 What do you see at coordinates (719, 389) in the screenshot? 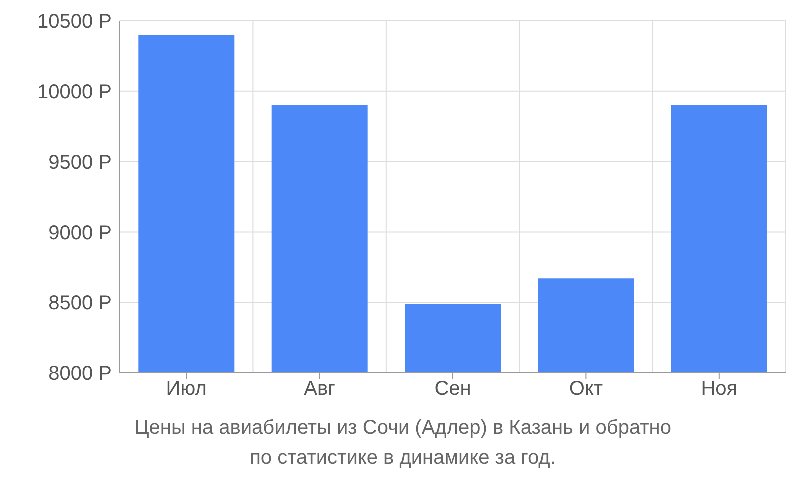
I see `x-tick-label: Ноя` at bounding box center [719, 389].